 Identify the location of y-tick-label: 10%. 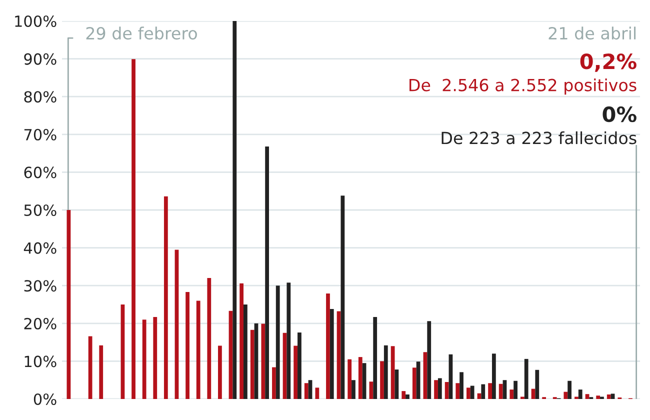
(40, 362).